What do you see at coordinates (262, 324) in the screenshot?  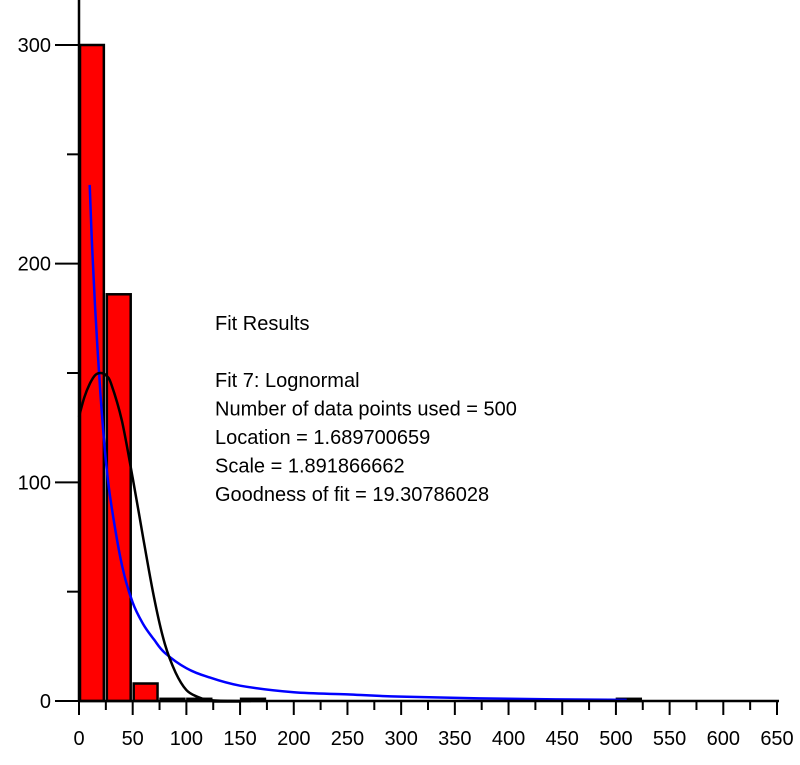 I see `fit-results-line: Fit Results` at bounding box center [262, 324].